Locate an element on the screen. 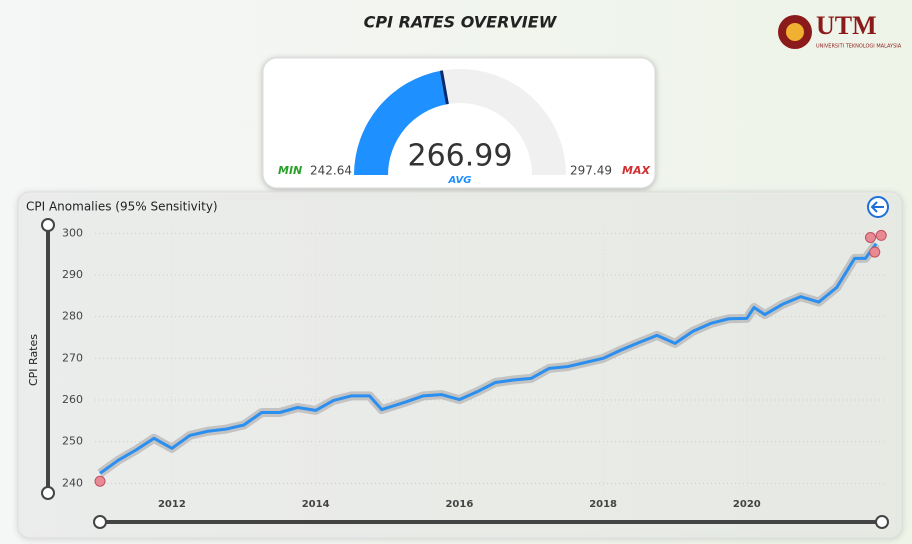 Image resolution: width=912 pixels, height=544 pixels. x-tick-label: 2018 is located at coordinates (603, 504).